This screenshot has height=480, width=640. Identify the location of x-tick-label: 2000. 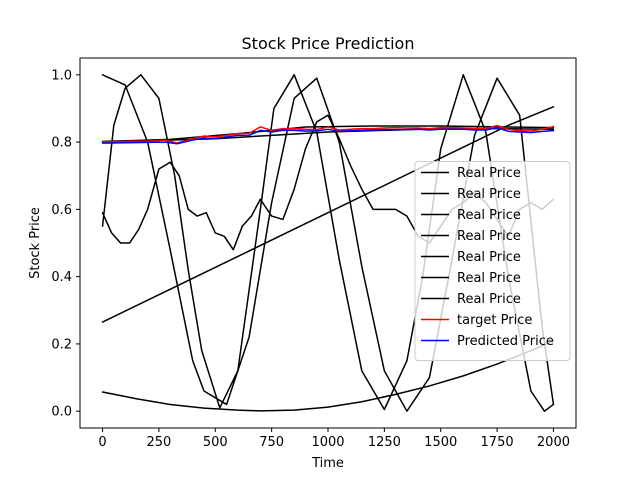
(553, 442).